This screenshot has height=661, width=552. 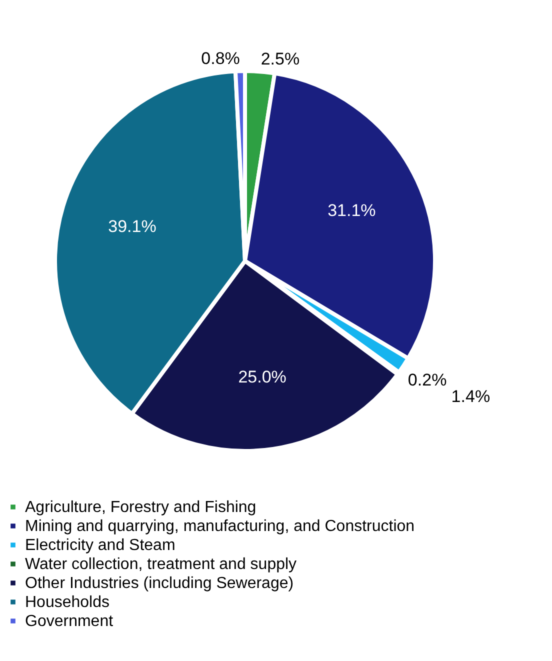 What do you see at coordinates (67, 602) in the screenshot?
I see `legend-label: Households` at bounding box center [67, 602].